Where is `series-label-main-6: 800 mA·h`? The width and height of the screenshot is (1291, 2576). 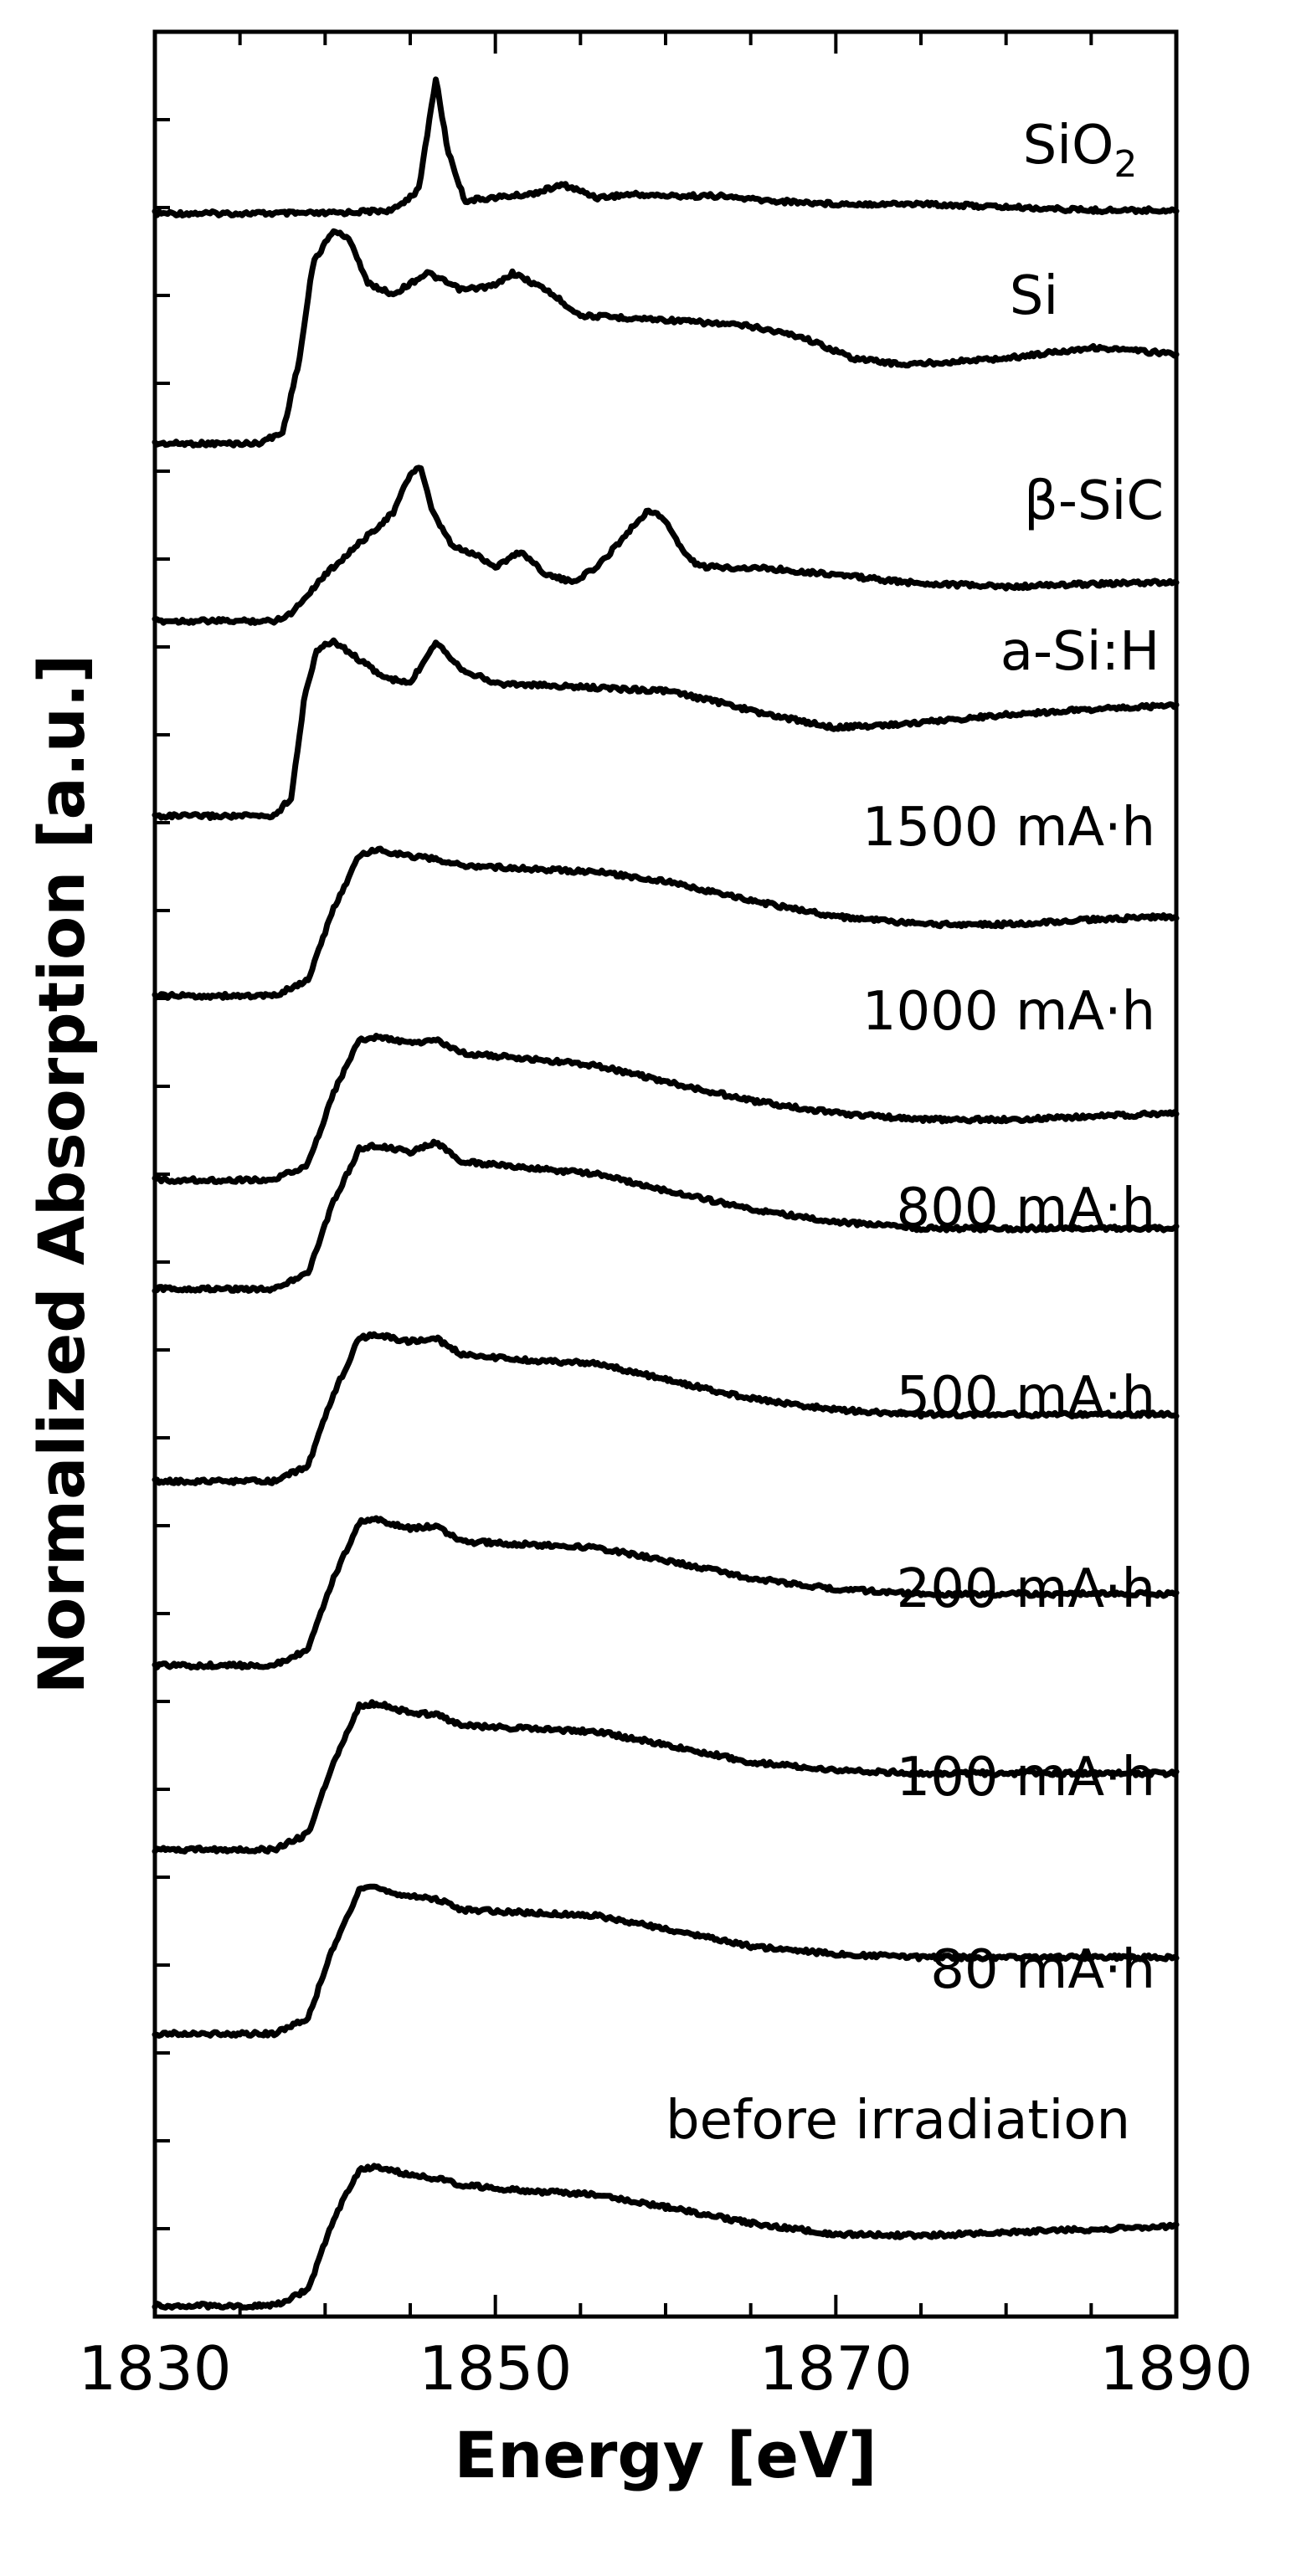 series-label-main-6: 800 mA·h is located at coordinates (1025, 1208).